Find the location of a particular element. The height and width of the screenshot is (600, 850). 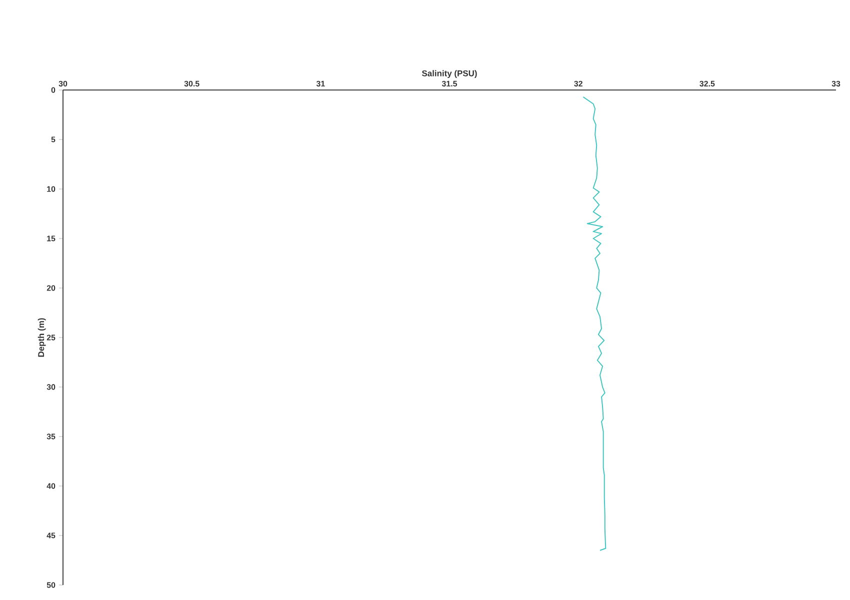

line-series is located at coordinates (594, 323).